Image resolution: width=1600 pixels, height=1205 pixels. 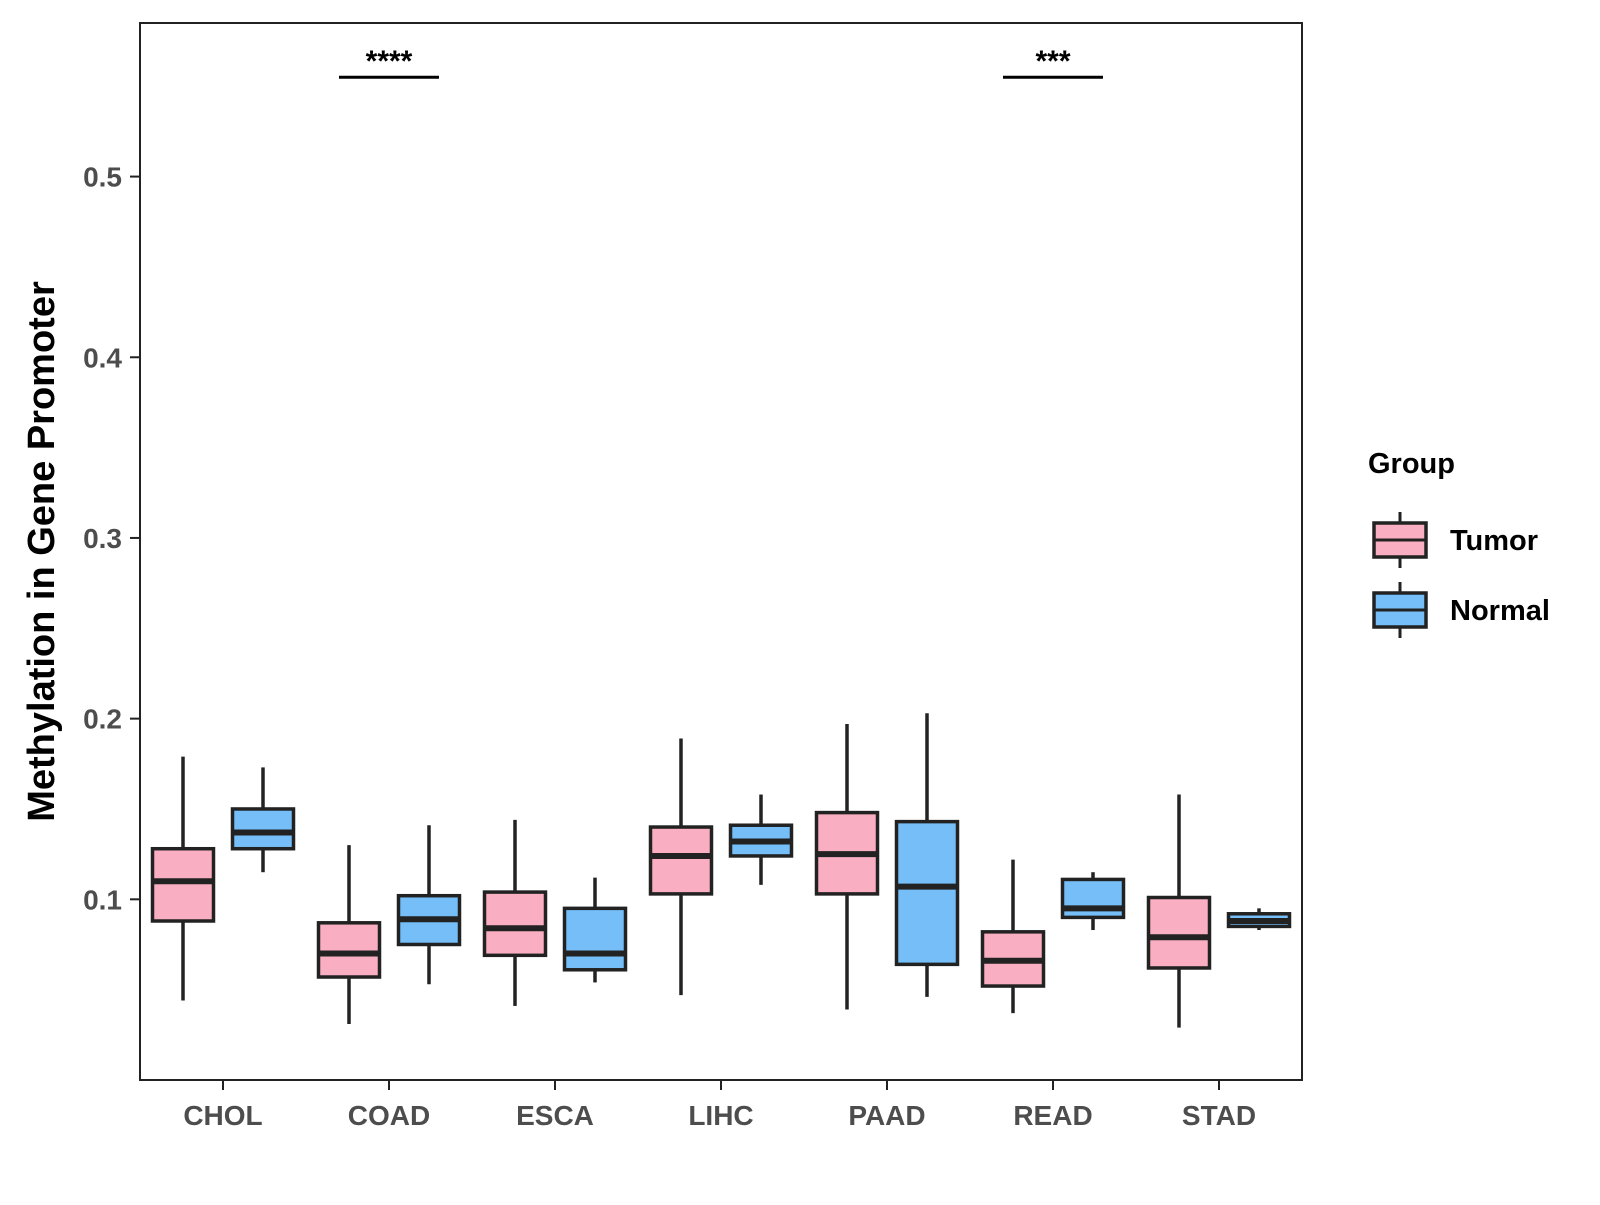 What do you see at coordinates (389, 61) in the screenshot?
I see `significance-label: ****` at bounding box center [389, 61].